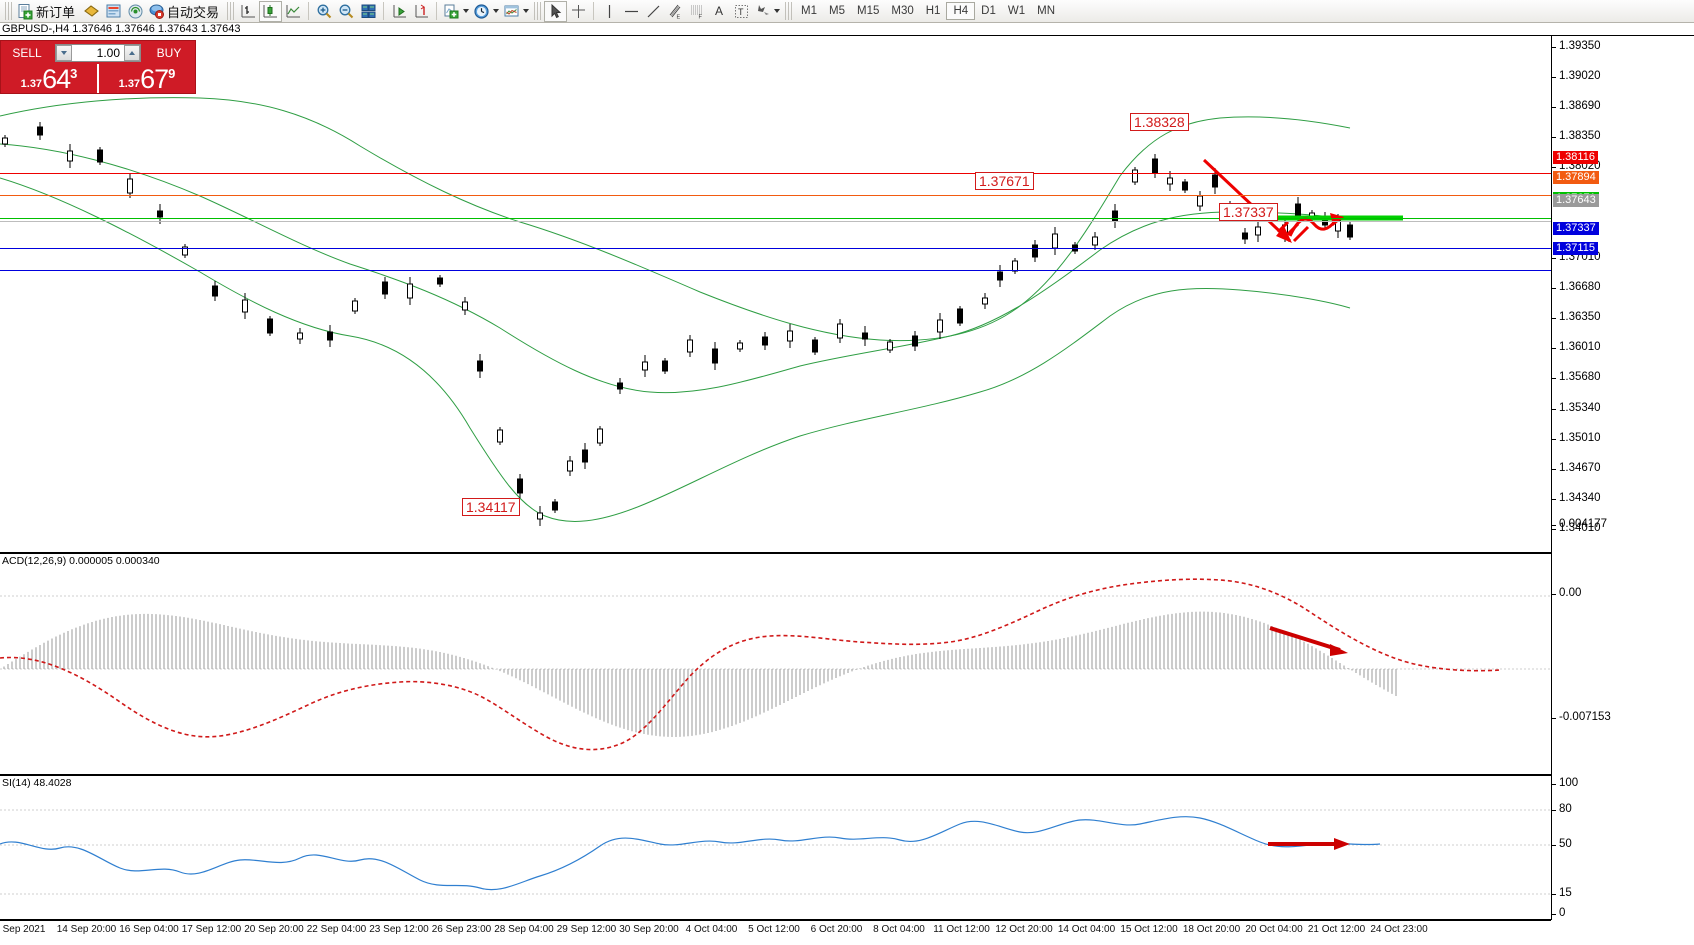  I want to click on timeframe-m1: M1, so click(809, 11).